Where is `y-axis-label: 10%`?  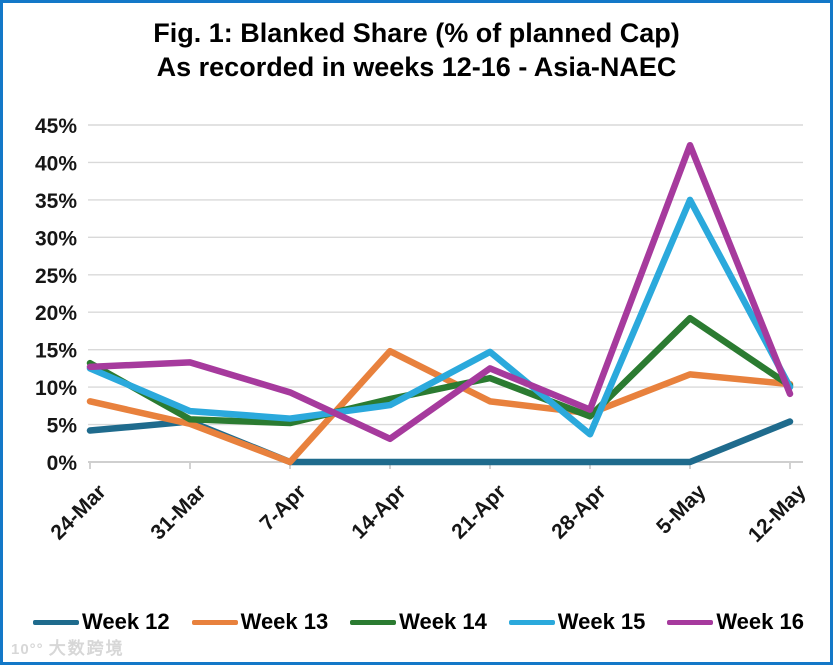
y-axis-label: 10% is located at coordinates (56, 388).